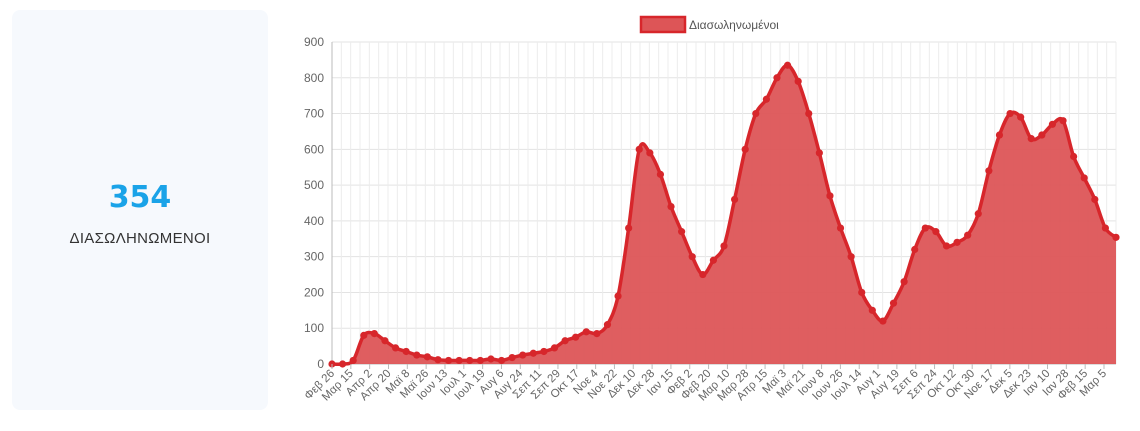 The width and height of the screenshot is (1140, 431). I want to click on y-tick-label: 800, so click(314, 78).